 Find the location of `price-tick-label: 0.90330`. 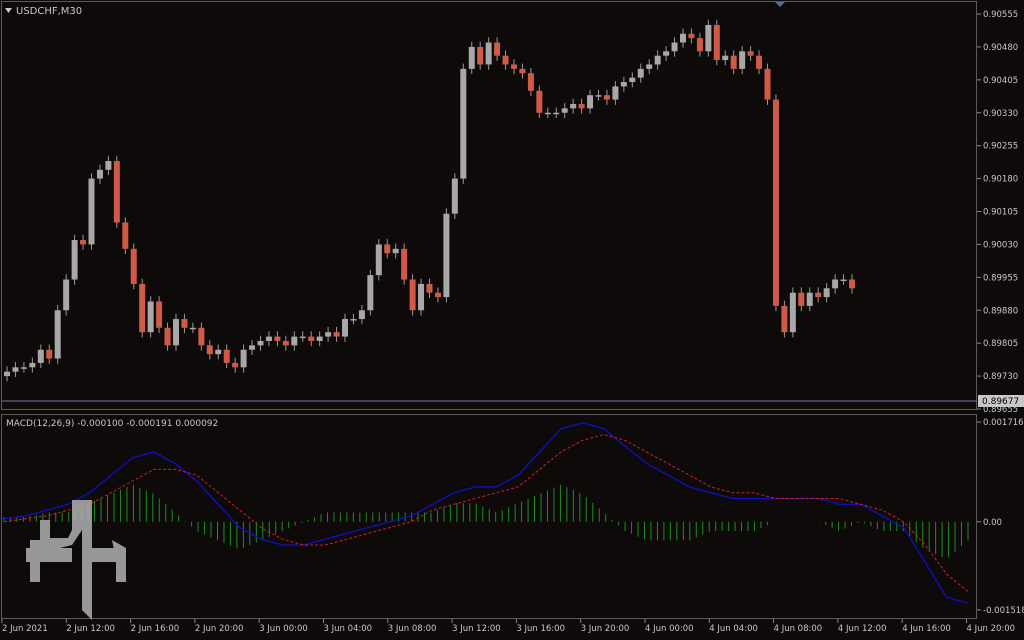

price-tick-label: 0.90330 is located at coordinates (1000, 114).